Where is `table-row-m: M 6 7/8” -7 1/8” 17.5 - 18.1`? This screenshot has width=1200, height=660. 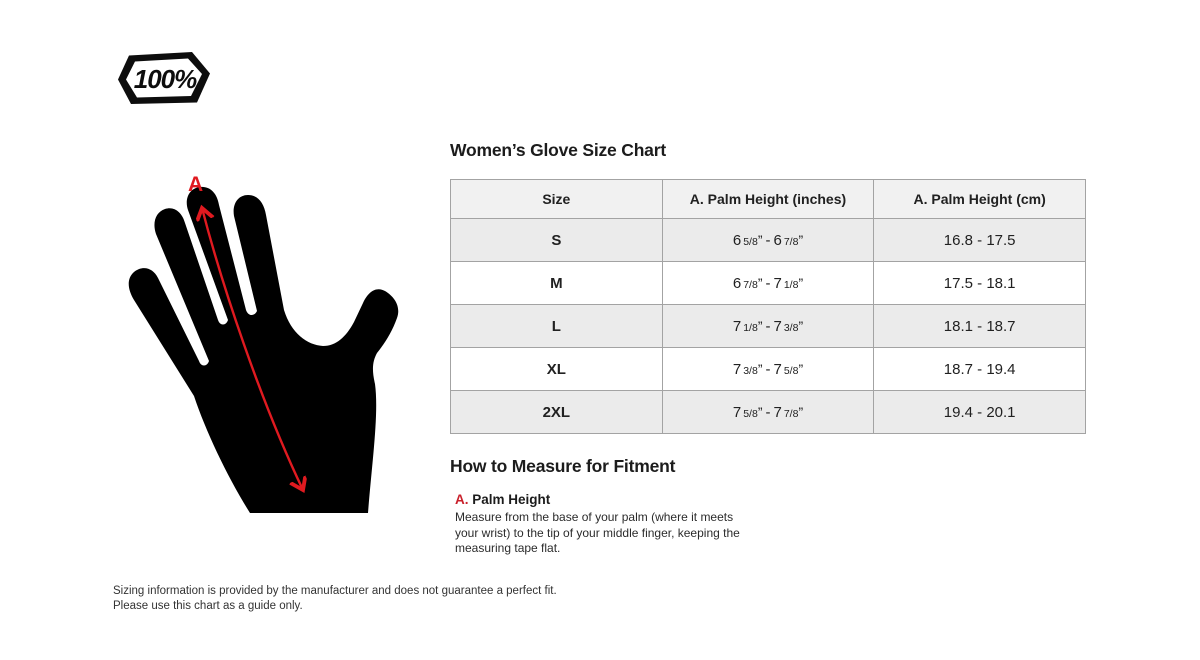
table-row-m: M 6 7/8” -7 1/8” 17.5 - 18.1 is located at coordinates (768, 283).